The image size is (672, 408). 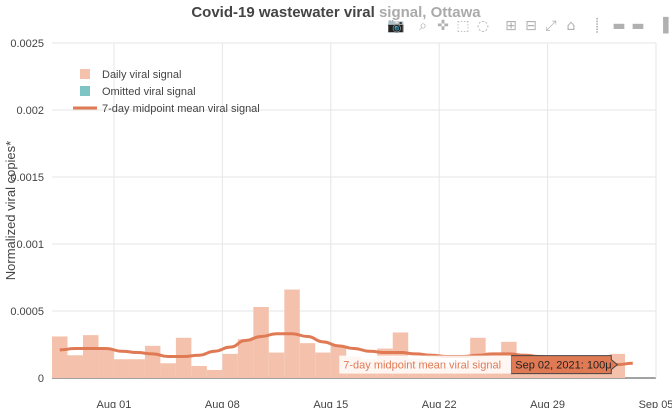 I want to click on y-axis-ticks: 0 0.0005 0.001 0.0015 0.002 0.0025, so click(x=27, y=211).